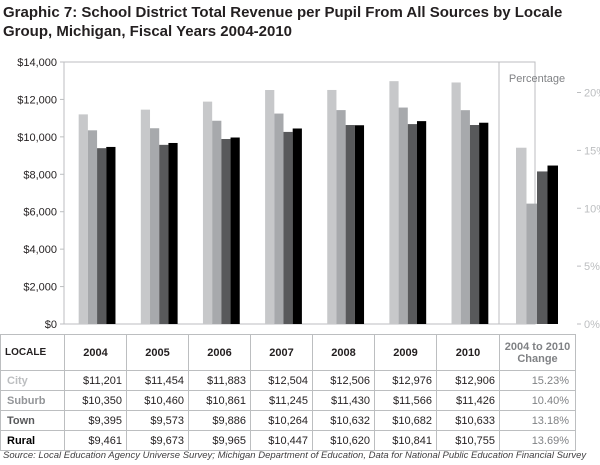 The image size is (600, 465). What do you see at coordinates (592, 94) in the screenshot?
I see `pct-tick-label: 20%` at bounding box center [592, 94].